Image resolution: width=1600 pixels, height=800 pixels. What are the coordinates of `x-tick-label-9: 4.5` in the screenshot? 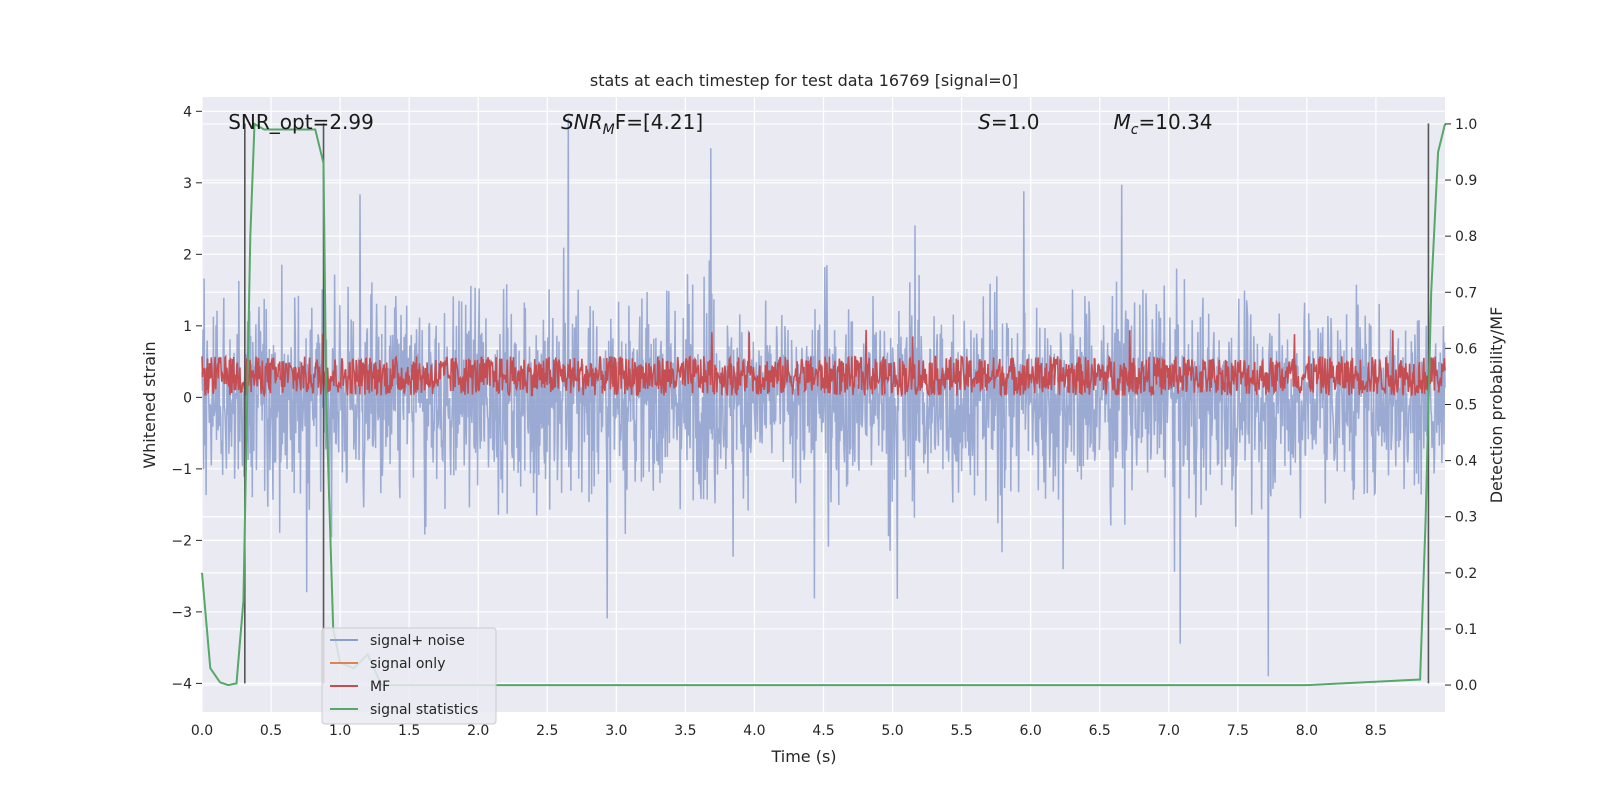 It's located at (823, 731).